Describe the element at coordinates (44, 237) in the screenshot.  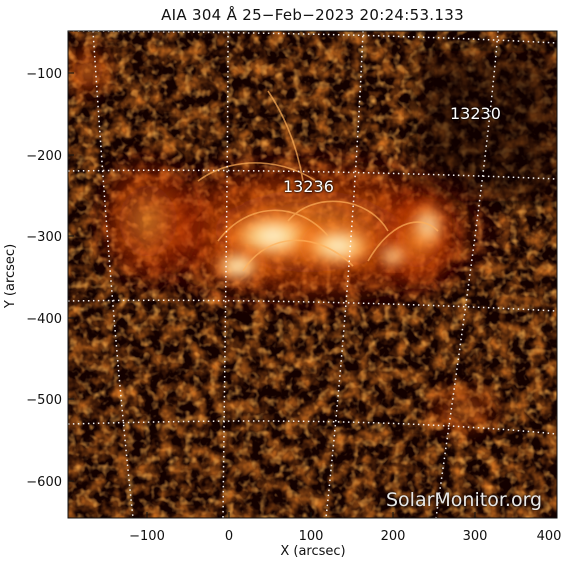
I see `y-tick-label: −300` at that location.